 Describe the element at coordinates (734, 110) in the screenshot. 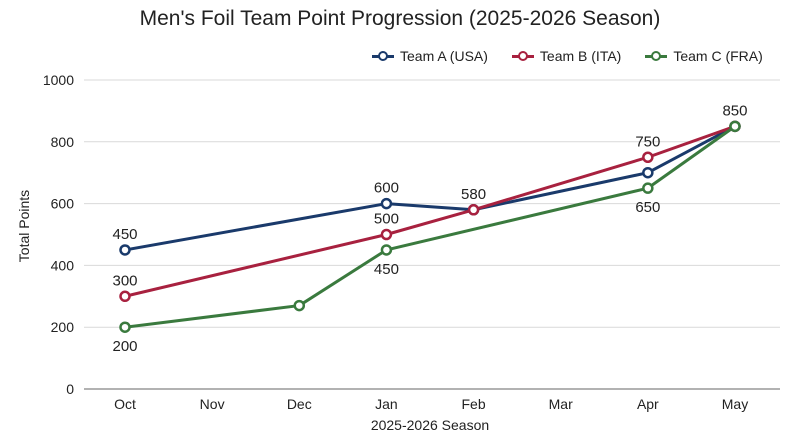

I see `data-label: 850` at that location.